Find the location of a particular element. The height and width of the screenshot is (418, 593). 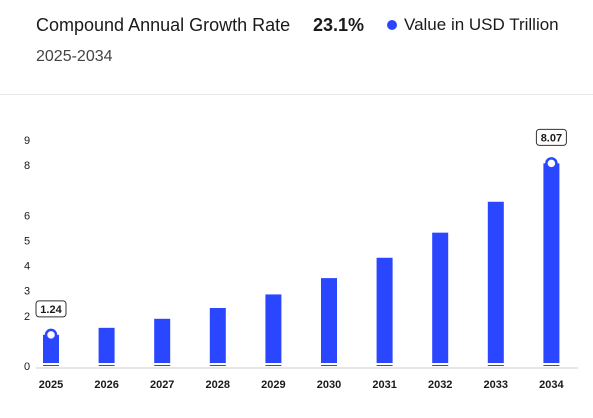

cagr-value: 23.1% is located at coordinates (339, 25).